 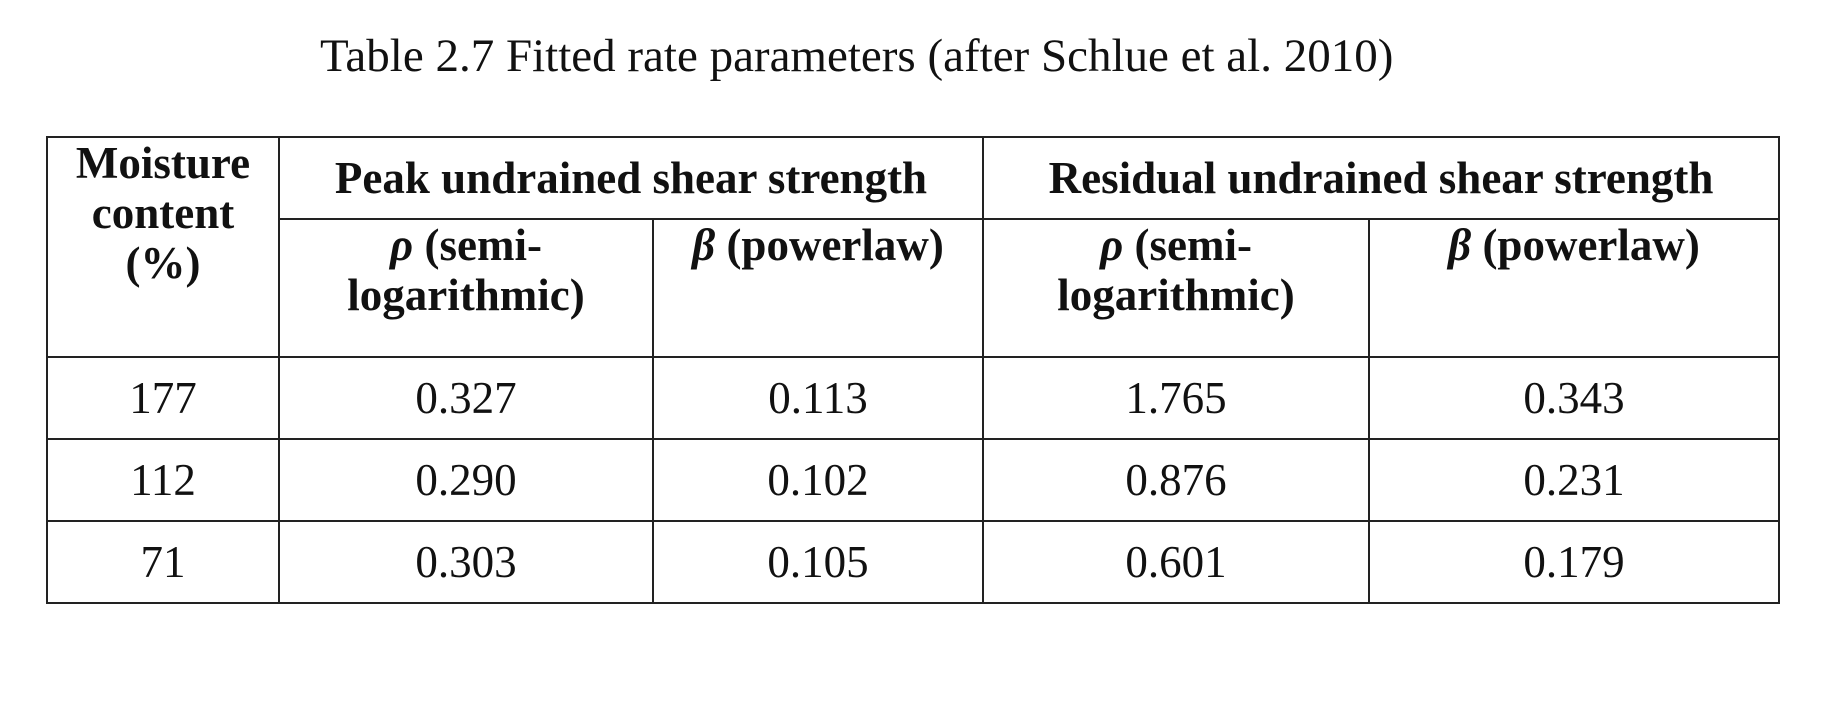 I want to click on cell-peak-beta: 0.113, so click(x=818, y=398).